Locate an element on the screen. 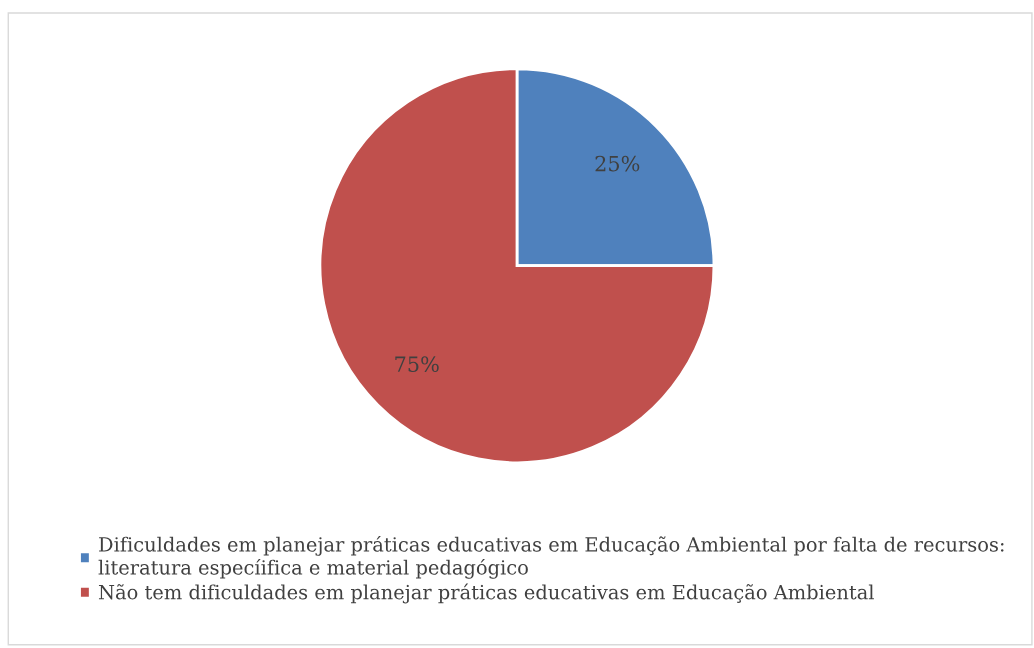  legend-label: Dificuldades em planejar práticas educativas em Educação Ambiental por falta de recursos: literatura especíifica e material pedagógico is located at coordinates (551, 557).